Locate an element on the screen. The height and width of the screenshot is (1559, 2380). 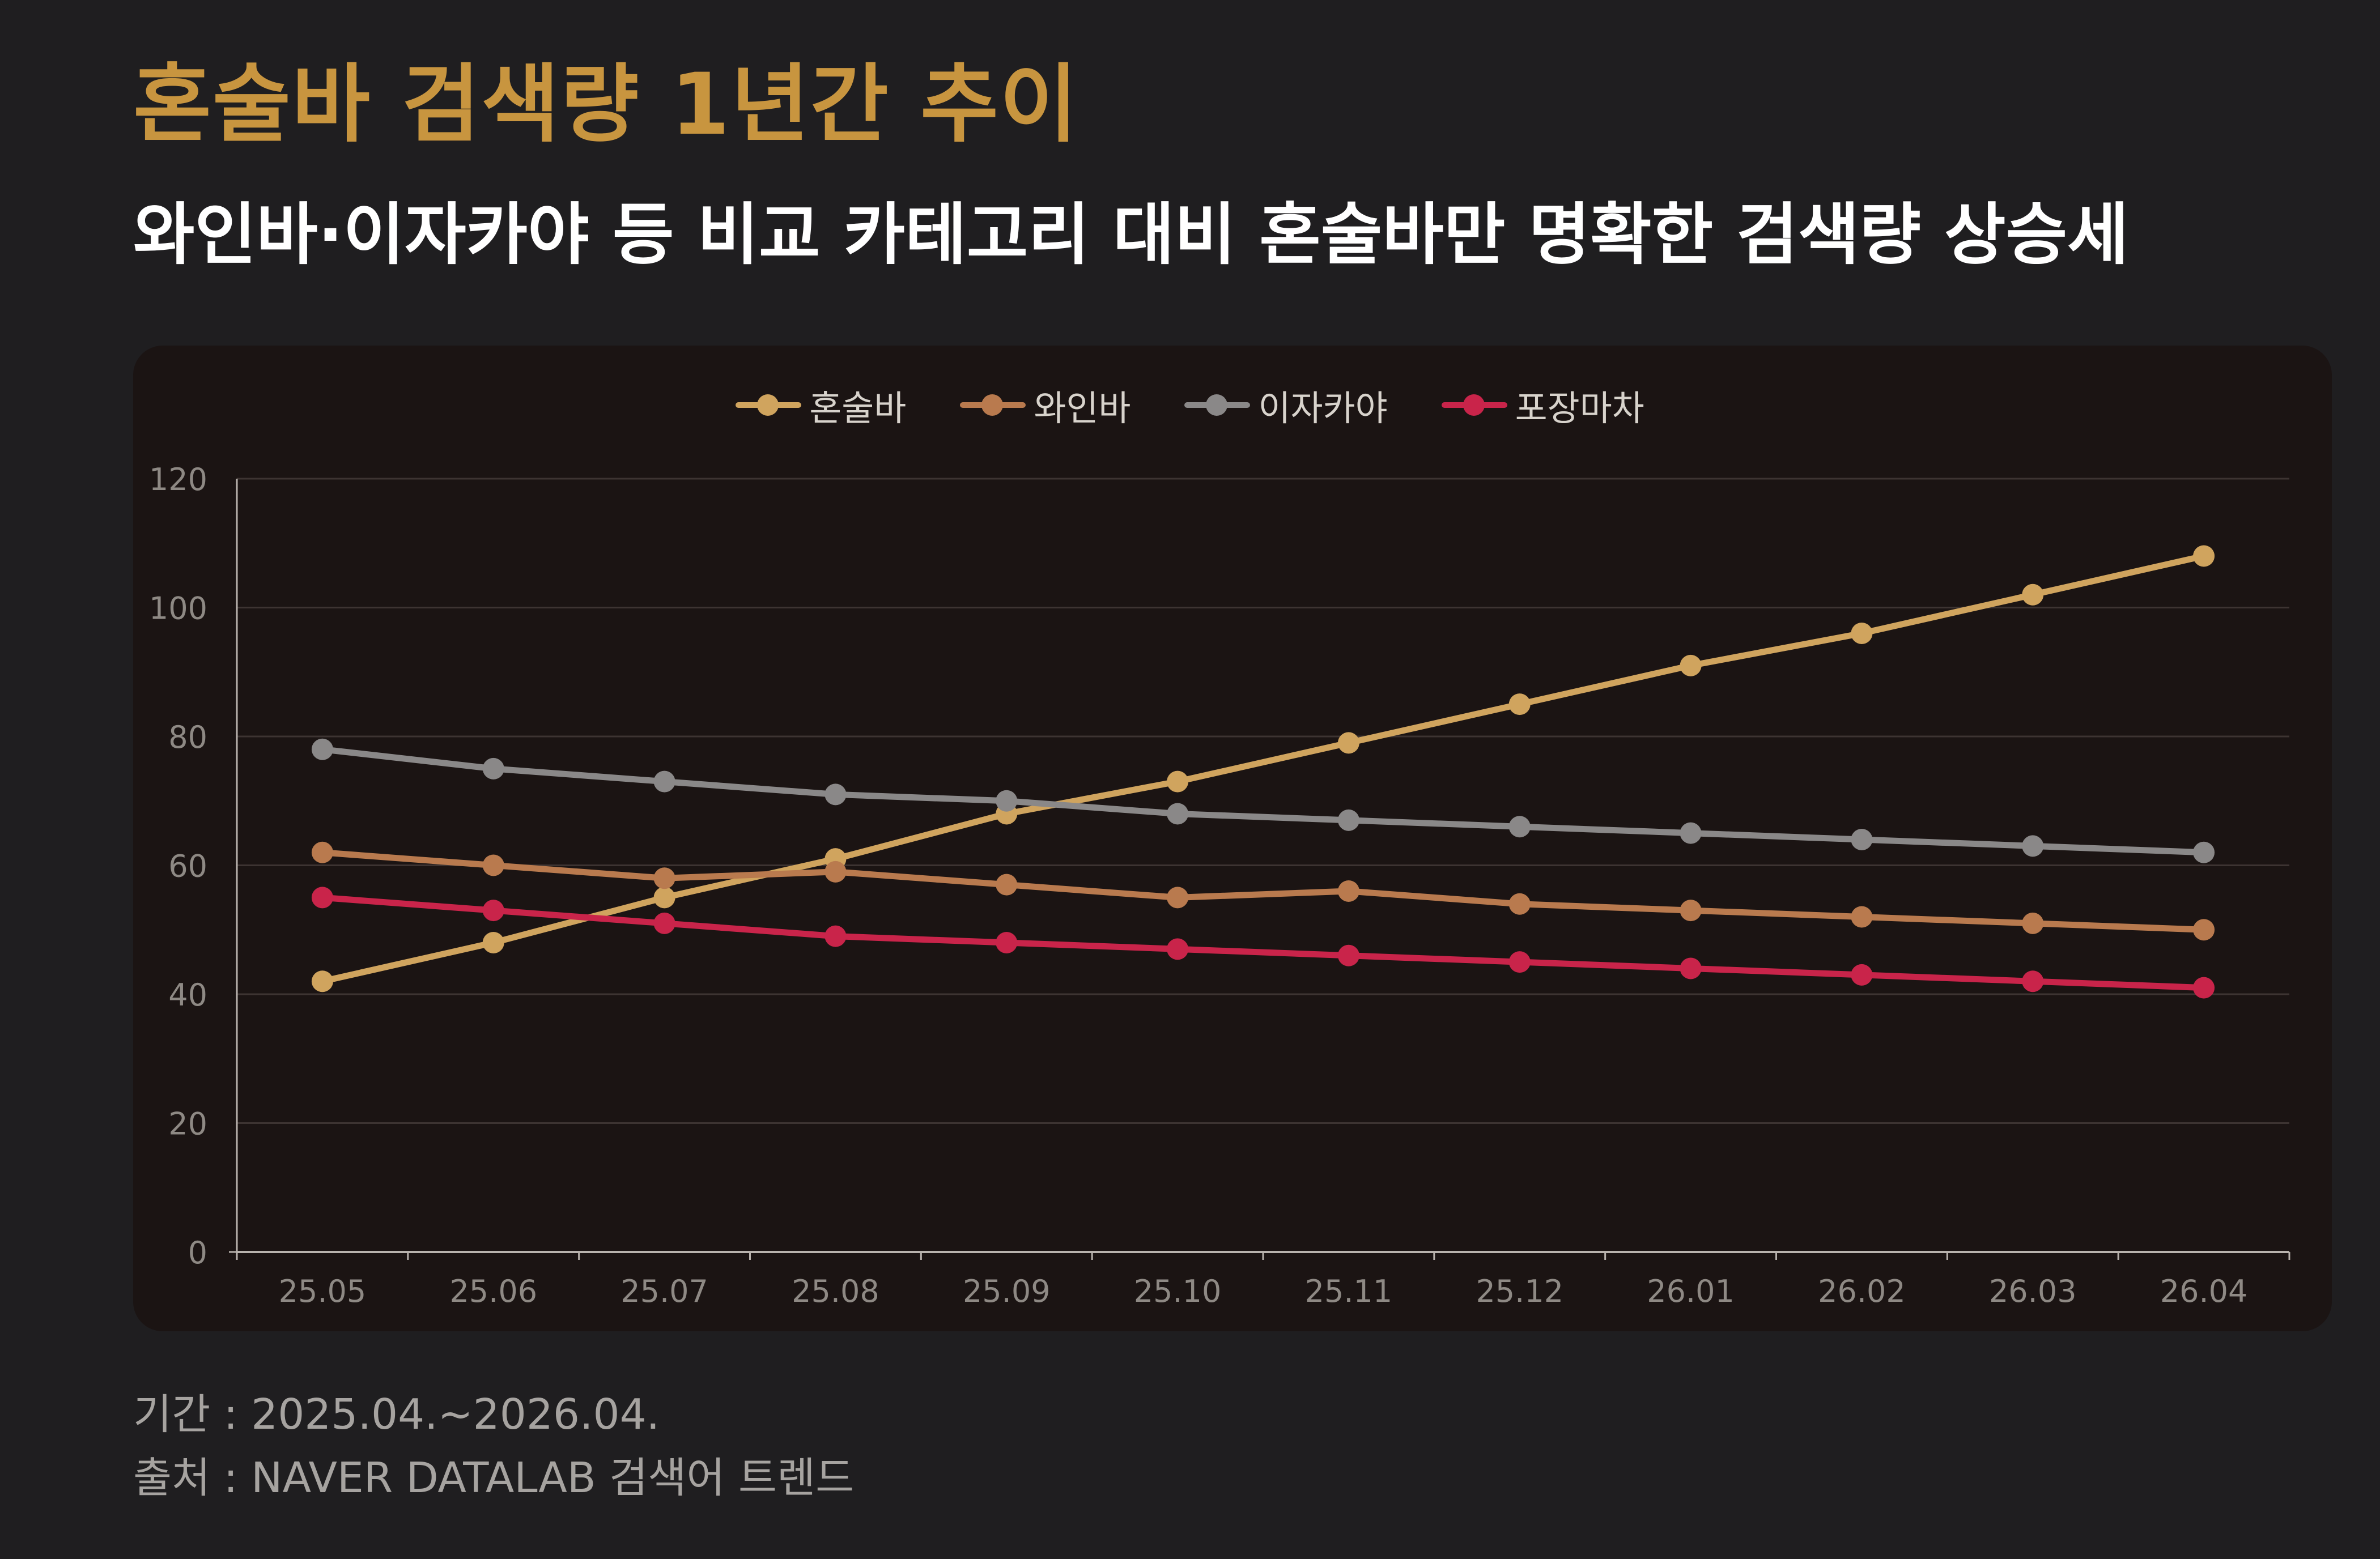
x-tick-label: 25.10 is located at coordinates (1178, 1291).